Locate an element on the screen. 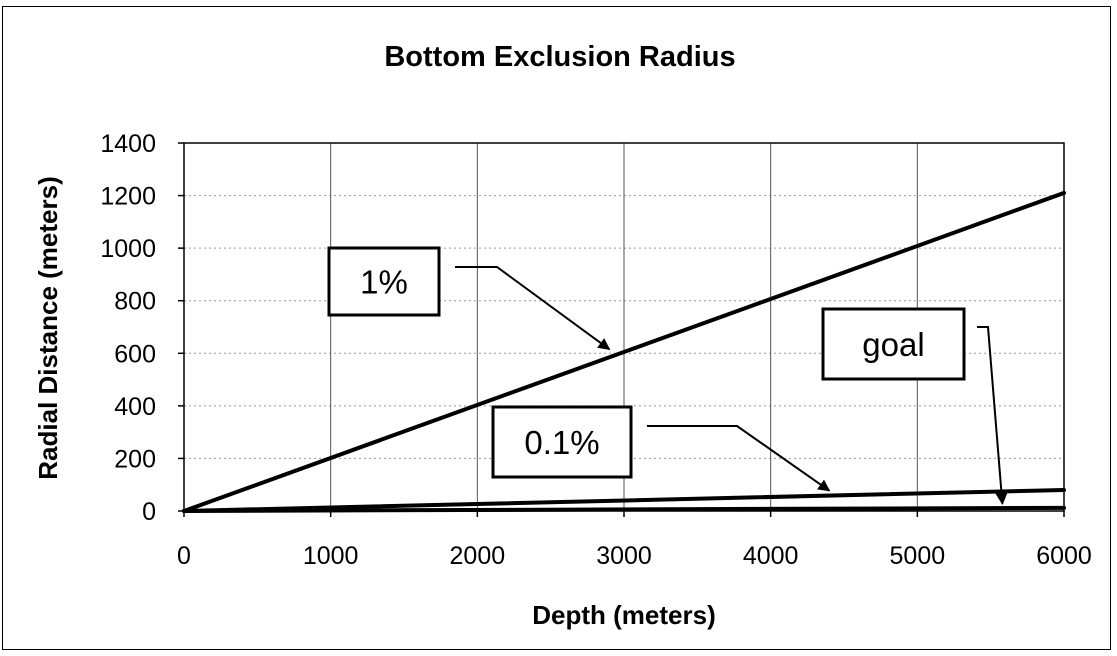 Image resolution: width=1117 pixels, height=656 pixels. x-tick-label: 3000 is located at coordinates (624, 556).